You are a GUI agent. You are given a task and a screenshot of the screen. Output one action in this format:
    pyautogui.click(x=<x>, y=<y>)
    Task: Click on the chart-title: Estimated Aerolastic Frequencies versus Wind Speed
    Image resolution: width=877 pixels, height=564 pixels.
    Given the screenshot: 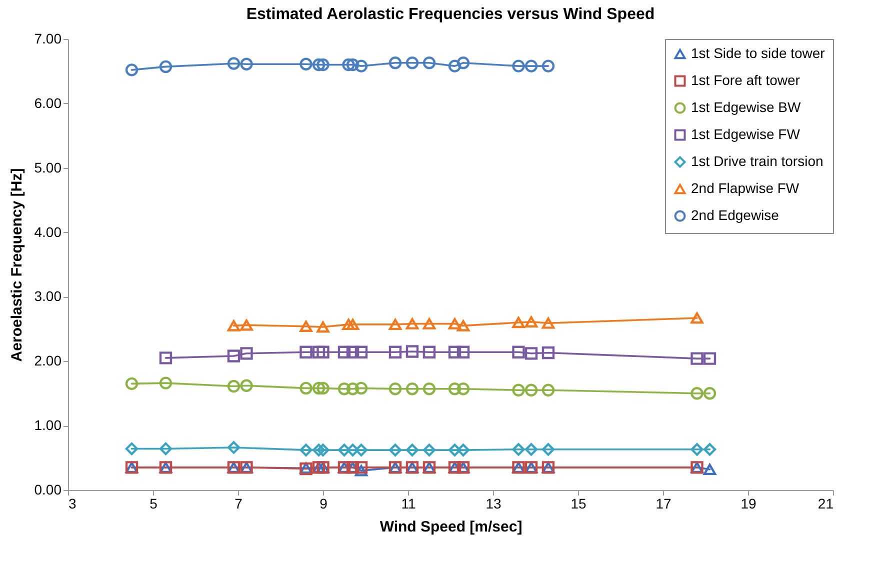 What is the action you would take?
    pyautogui.click(x=450, y=14)
    